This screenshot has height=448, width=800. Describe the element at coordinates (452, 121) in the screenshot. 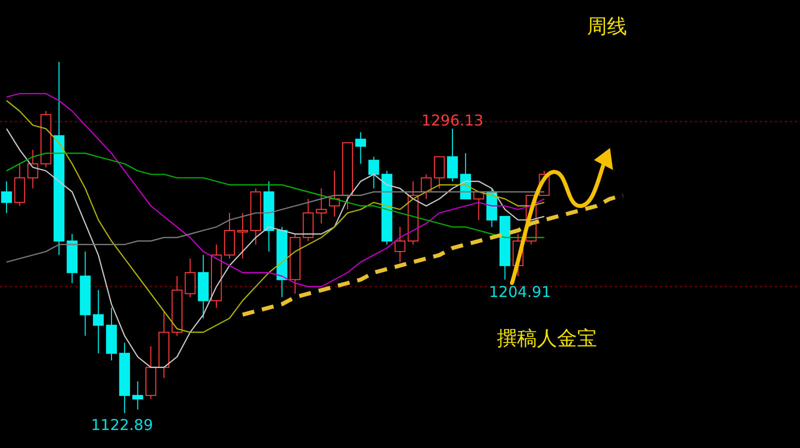

I see `annotation: 1296.13` at that location.